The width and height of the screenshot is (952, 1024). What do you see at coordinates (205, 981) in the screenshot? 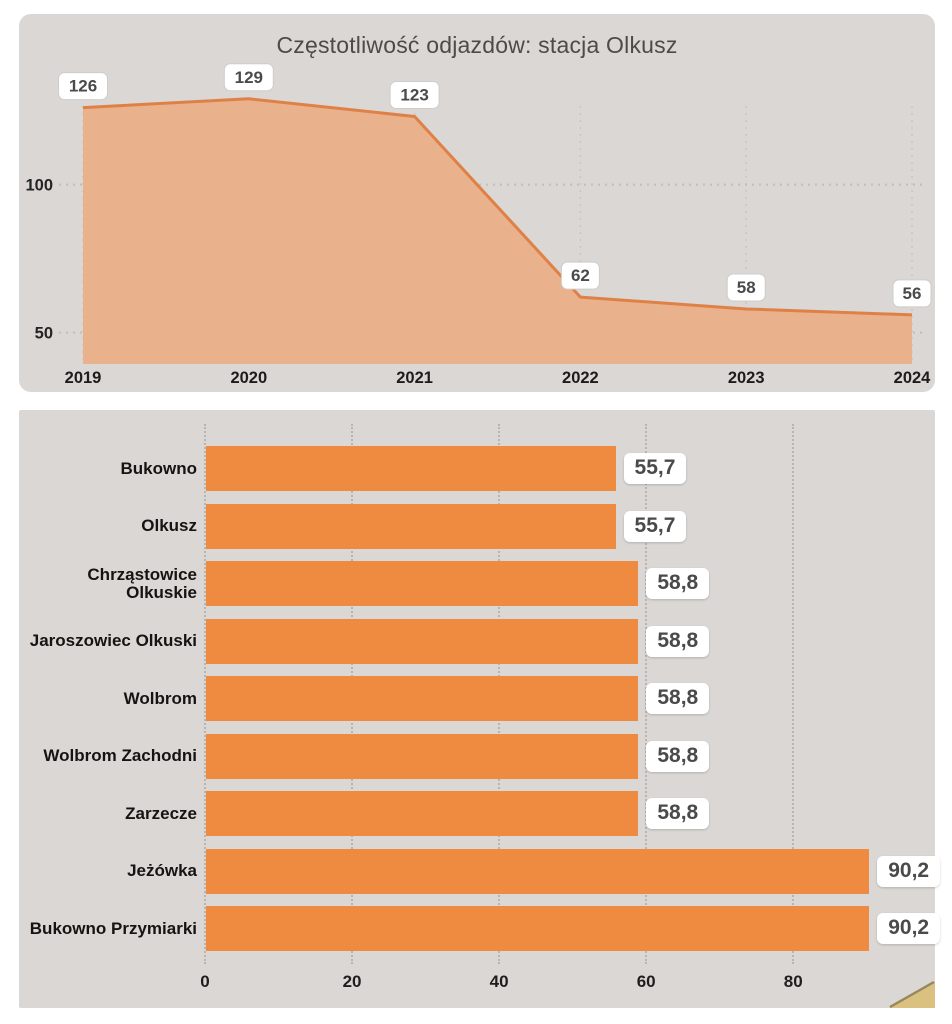
I see `bar-x-axis-tick-label: 0` at bounding box center [205, 981].